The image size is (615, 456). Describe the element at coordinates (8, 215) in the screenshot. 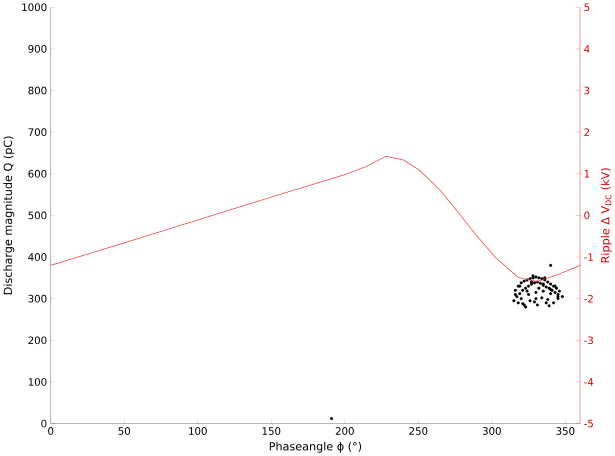

I see `y-axis-title: Discharge magnitude Q (pC)` at that location.